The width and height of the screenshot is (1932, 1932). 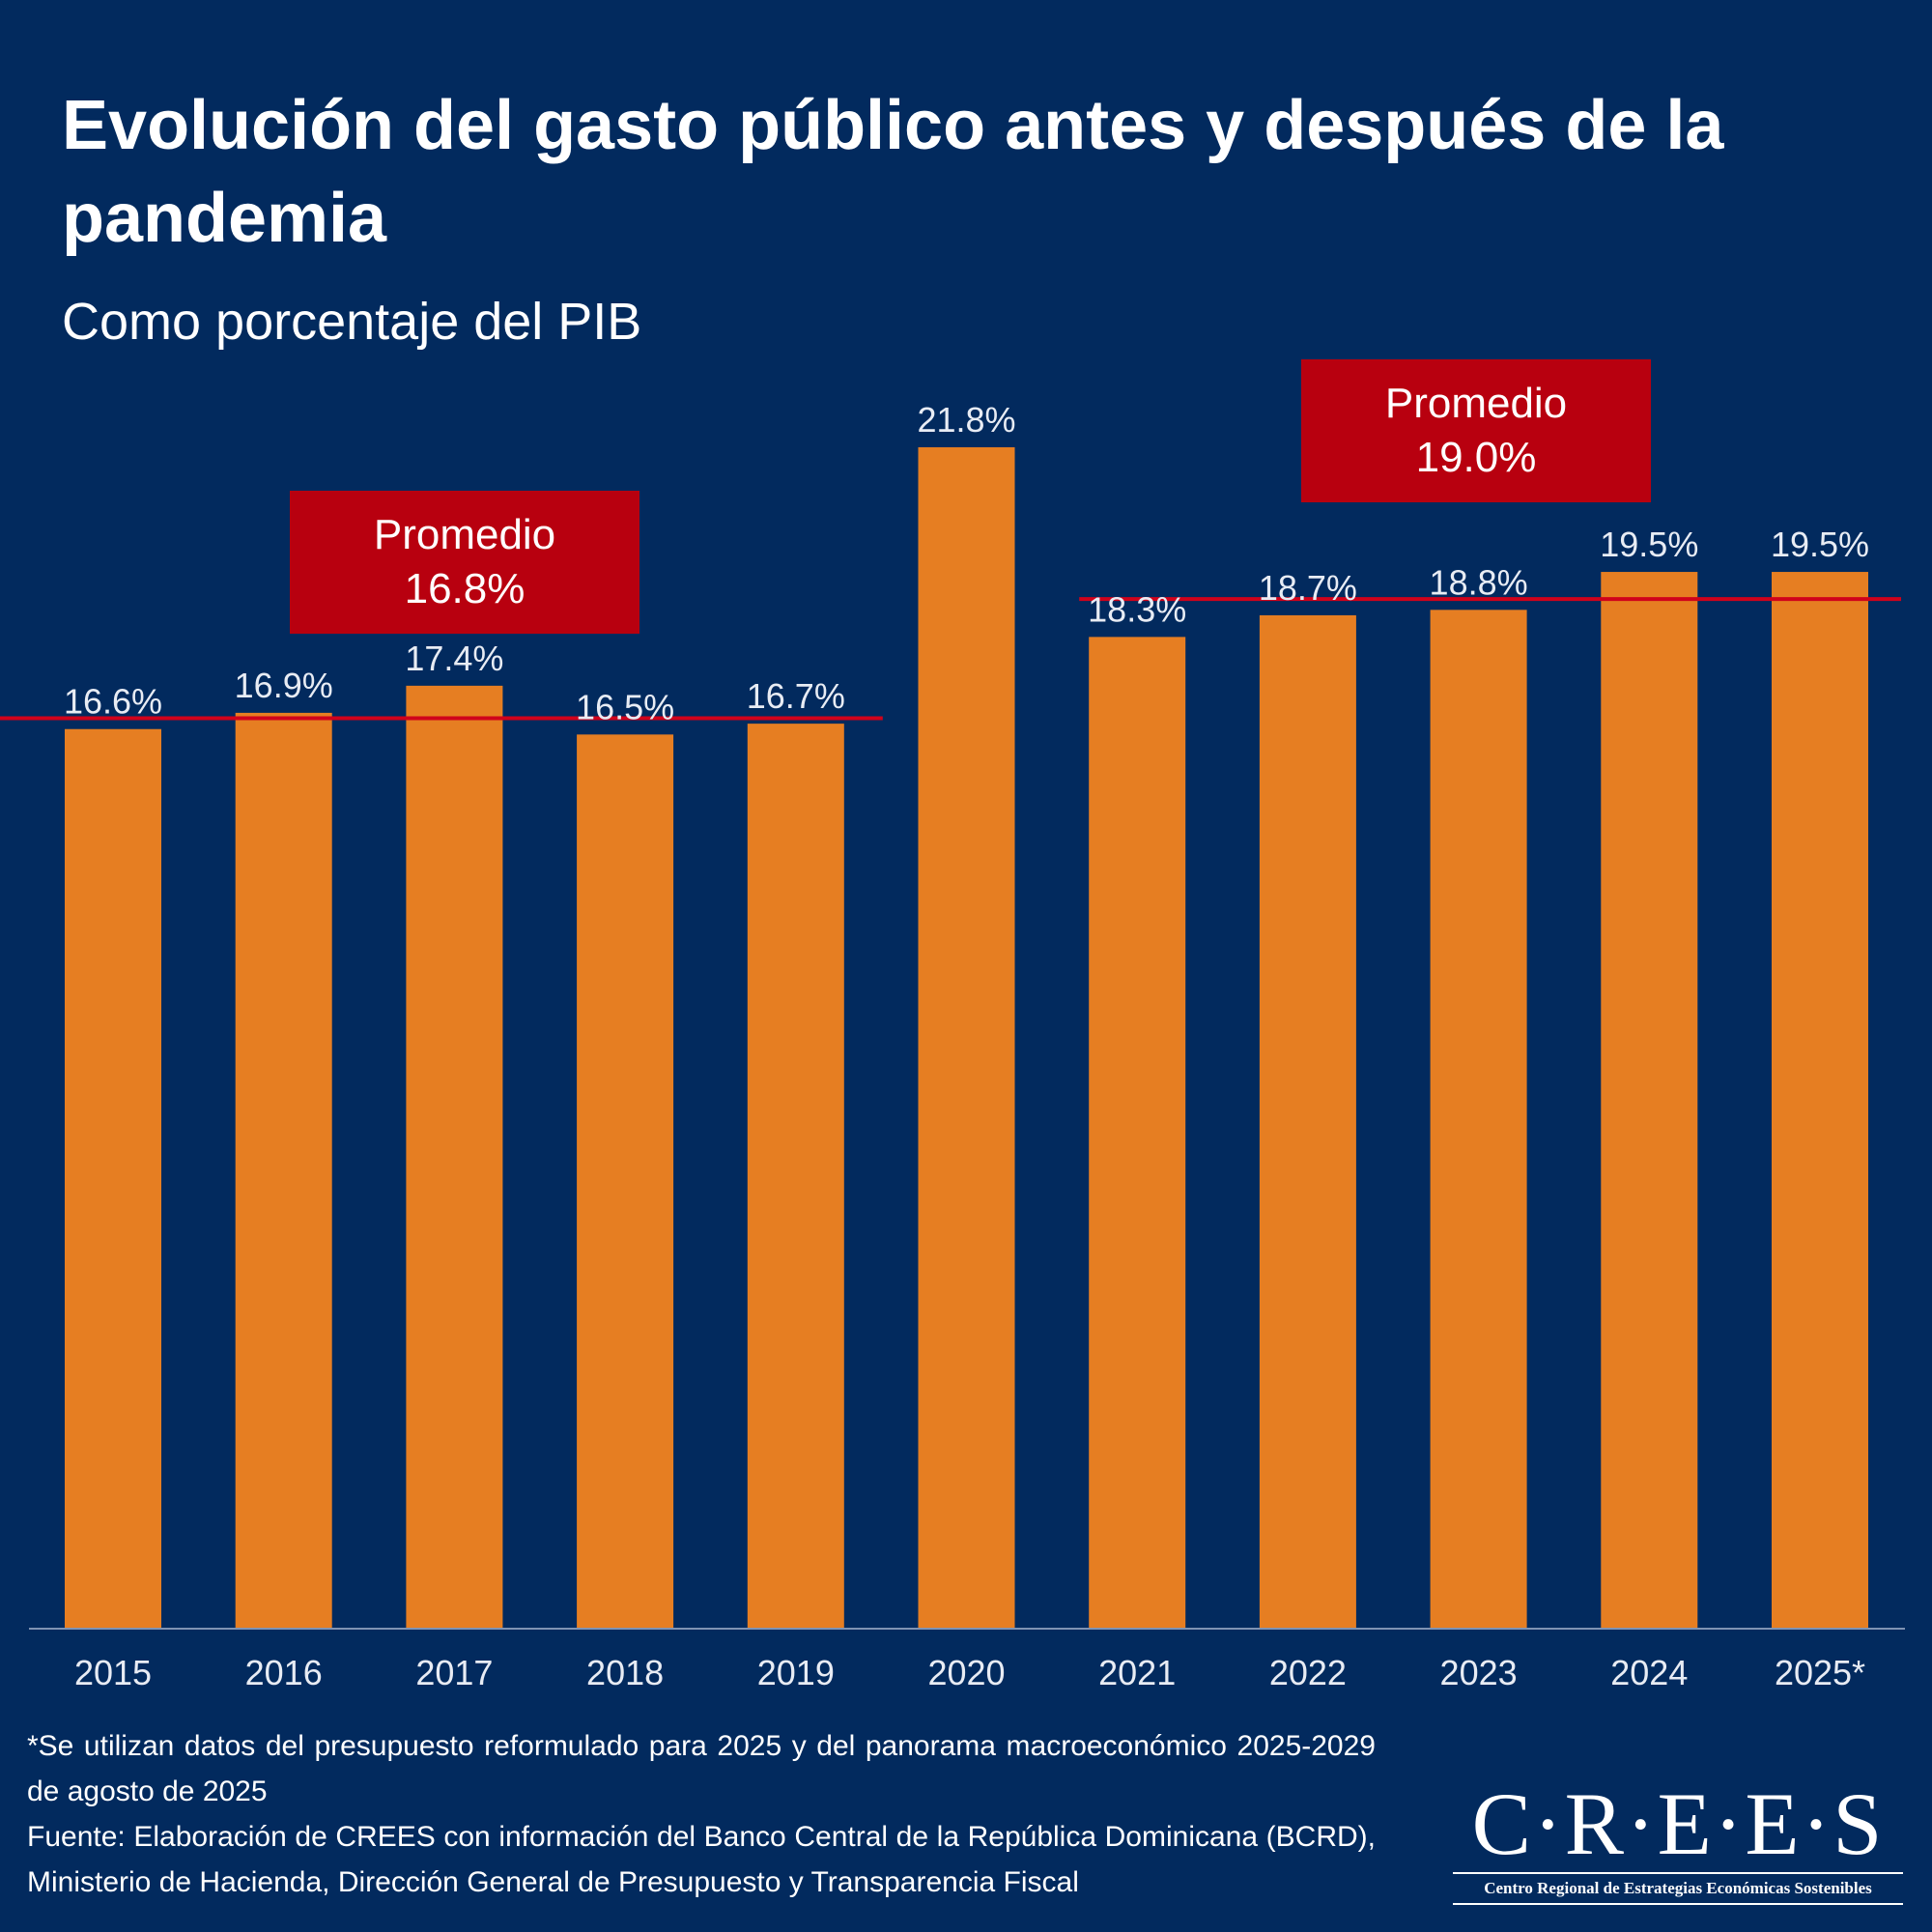 What do you see at coordinates (284, 685) in the screenshot?
I see `data-label: 16.9%` at bounding box center [284, 685].